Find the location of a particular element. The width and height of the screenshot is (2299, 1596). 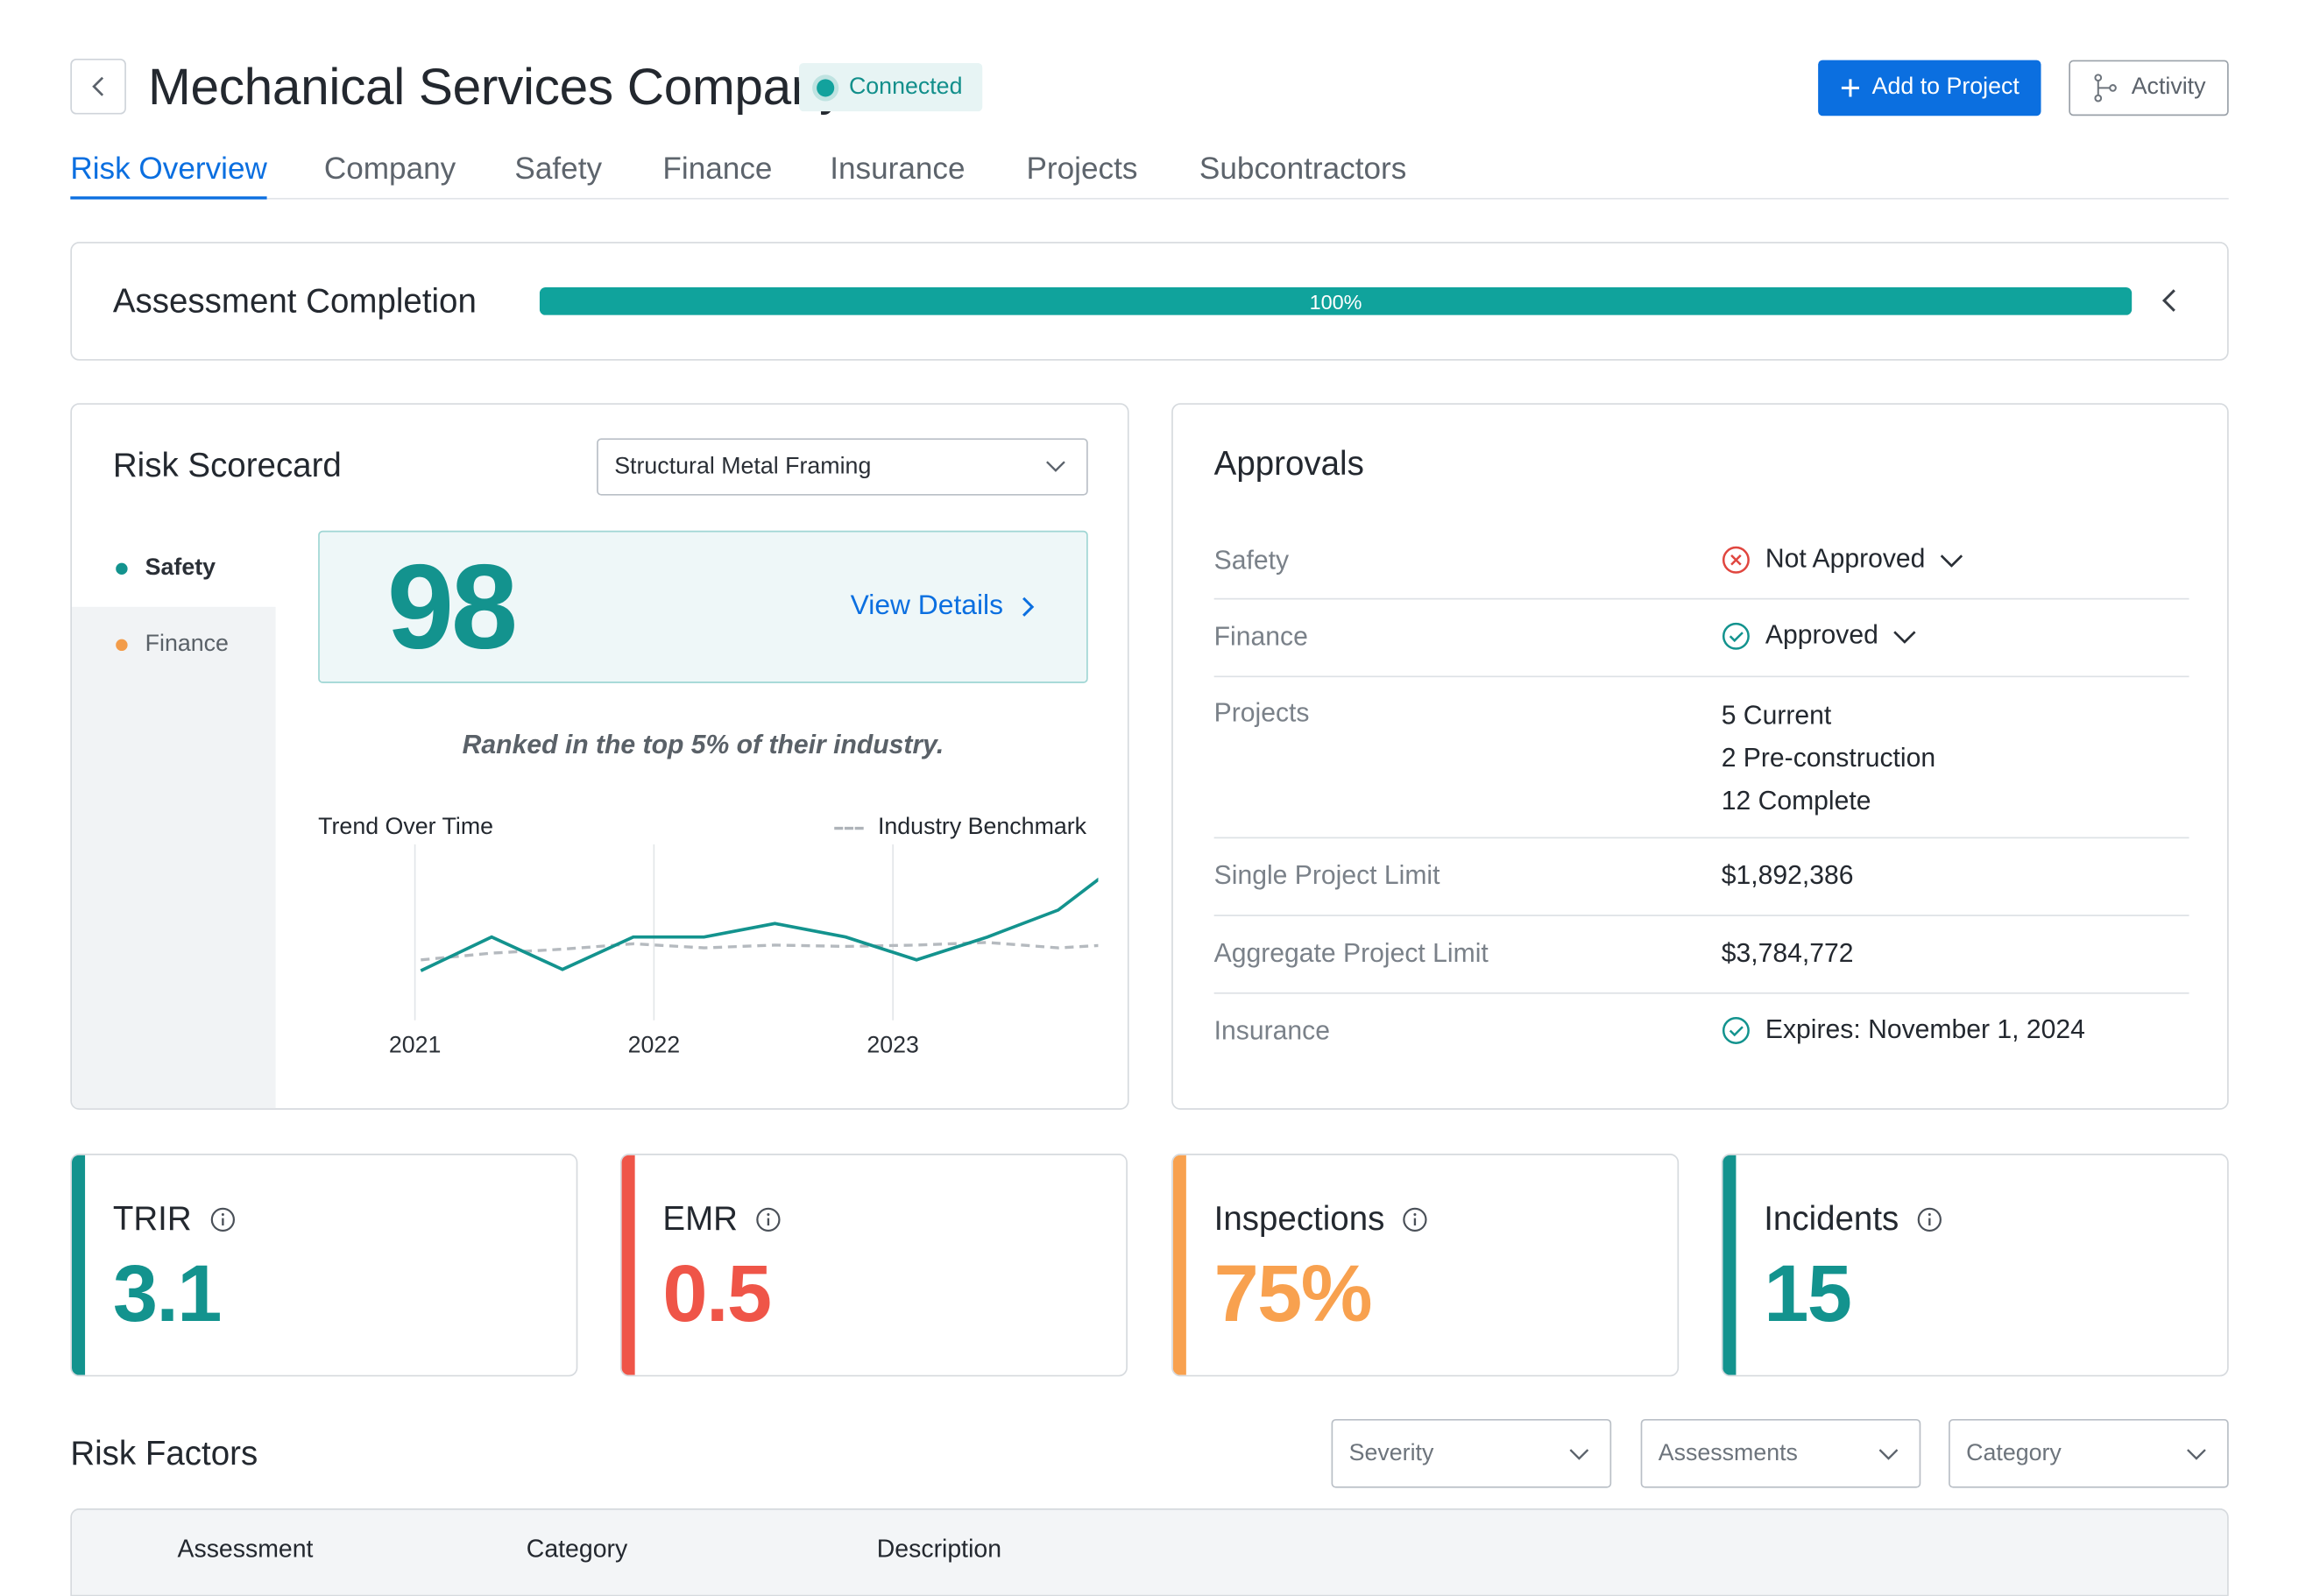

column-header-description: Description is located at coordinates (939, 1549).